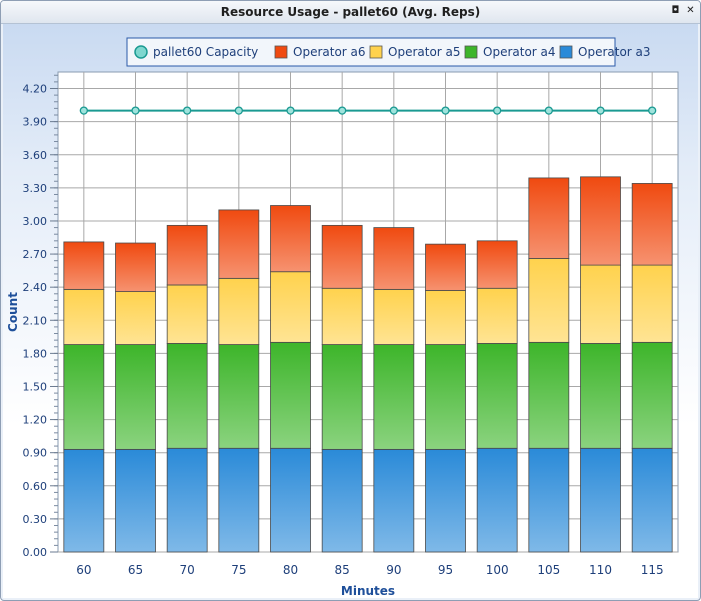 The image size is (701, 601). Describe the element at coordinates (614, 52) in the screenshot. I see `legend-label: Operator a3` at that location.